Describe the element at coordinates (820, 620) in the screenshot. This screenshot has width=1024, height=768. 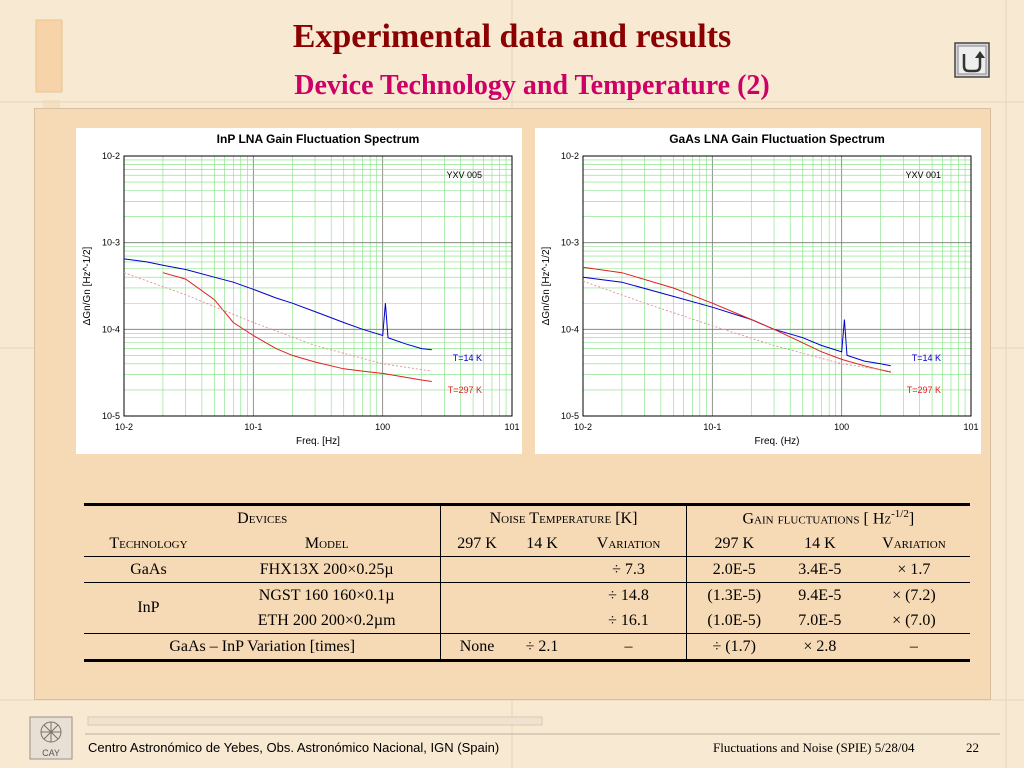
I see `cell-gain-14k: 7.0E-5` at that location.